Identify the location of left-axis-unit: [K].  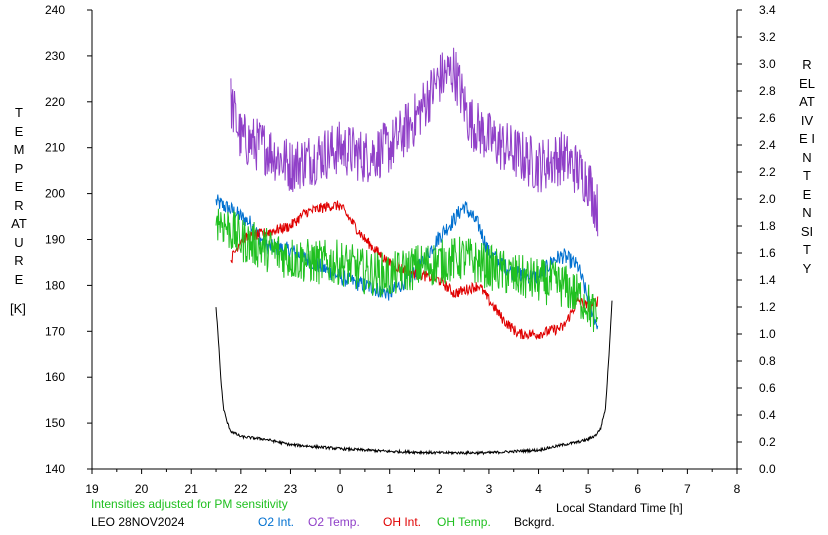
(18, 308).